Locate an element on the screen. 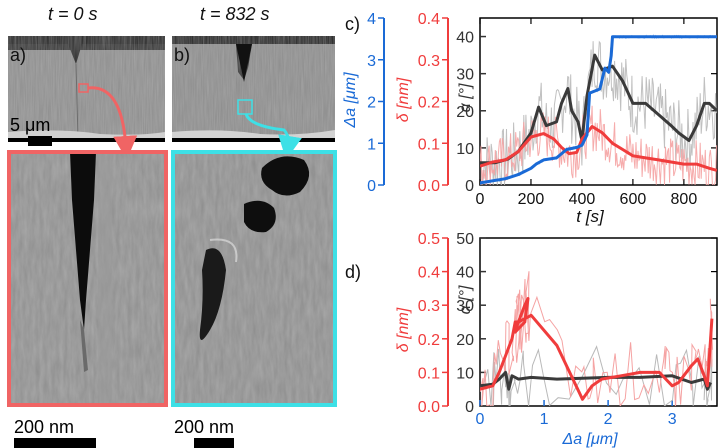 Image resolution: width=725 pixels, height=448 pixels. chart-d-line-delta is located at coordinates (597, 349).